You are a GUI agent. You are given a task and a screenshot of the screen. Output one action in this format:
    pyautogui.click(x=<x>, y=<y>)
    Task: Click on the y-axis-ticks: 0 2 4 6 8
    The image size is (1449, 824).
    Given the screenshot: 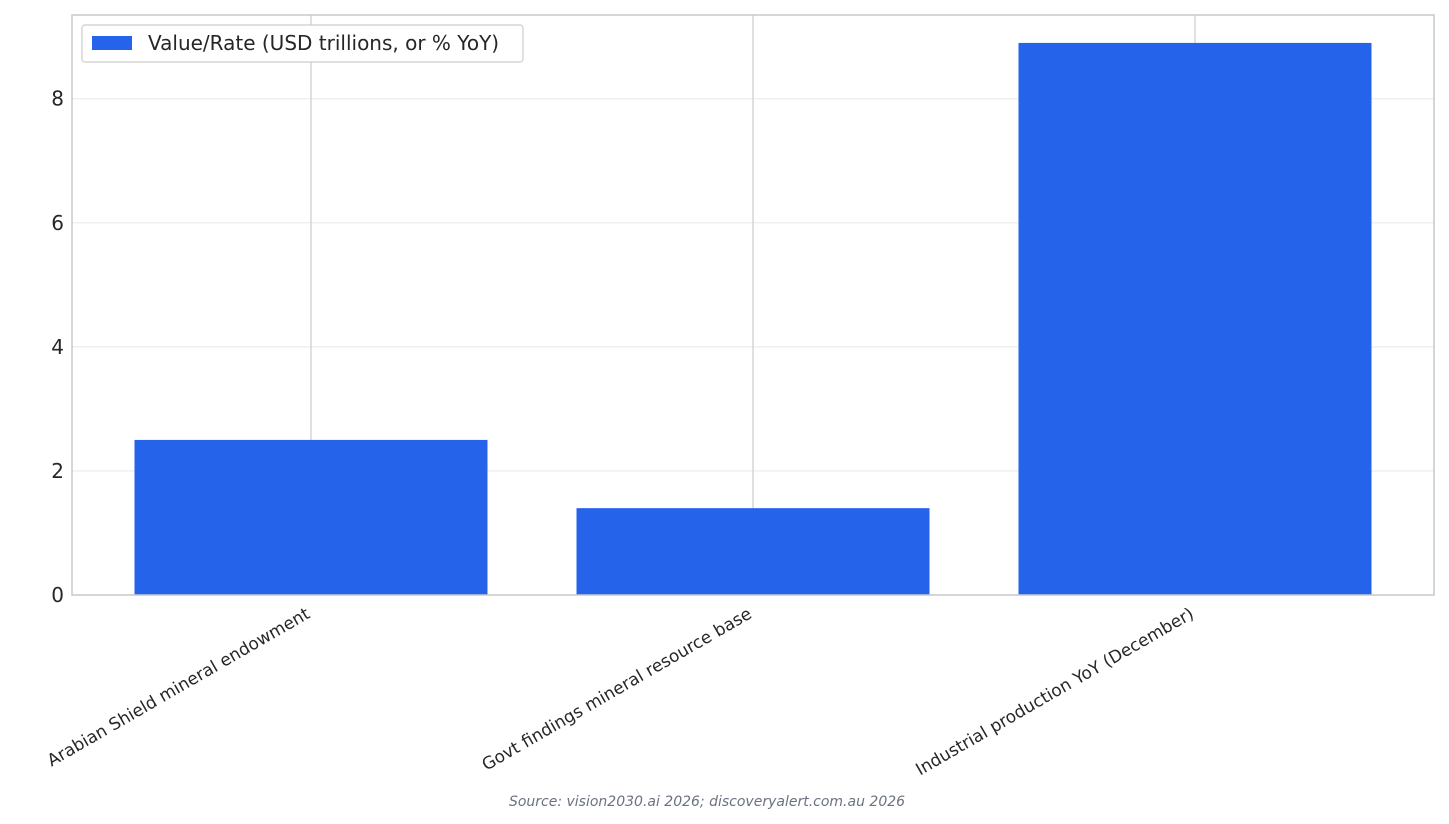 What is the action you would take?
    pyautogui.click(x=57, y=347)
    